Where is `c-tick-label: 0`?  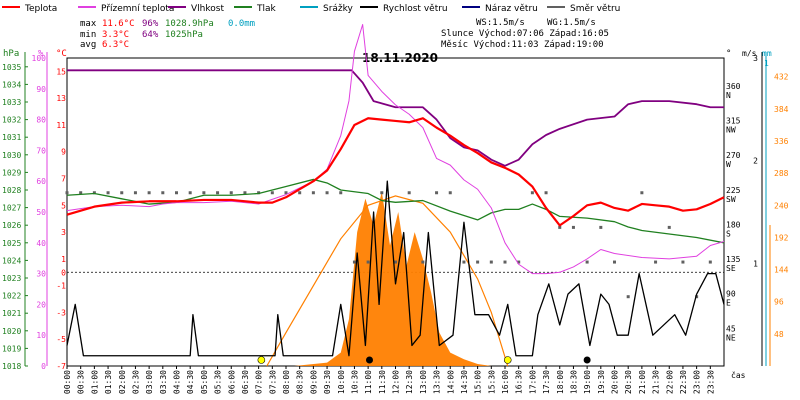 c-tick-label: 0 is located at coordinates (63, 272).